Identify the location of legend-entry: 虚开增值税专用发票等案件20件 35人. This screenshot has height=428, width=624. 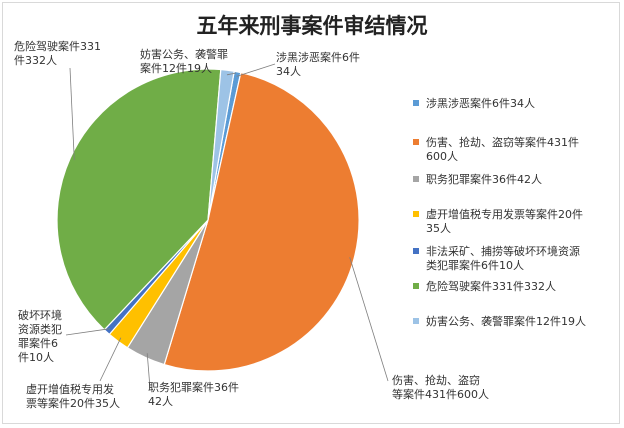
(498, 221).